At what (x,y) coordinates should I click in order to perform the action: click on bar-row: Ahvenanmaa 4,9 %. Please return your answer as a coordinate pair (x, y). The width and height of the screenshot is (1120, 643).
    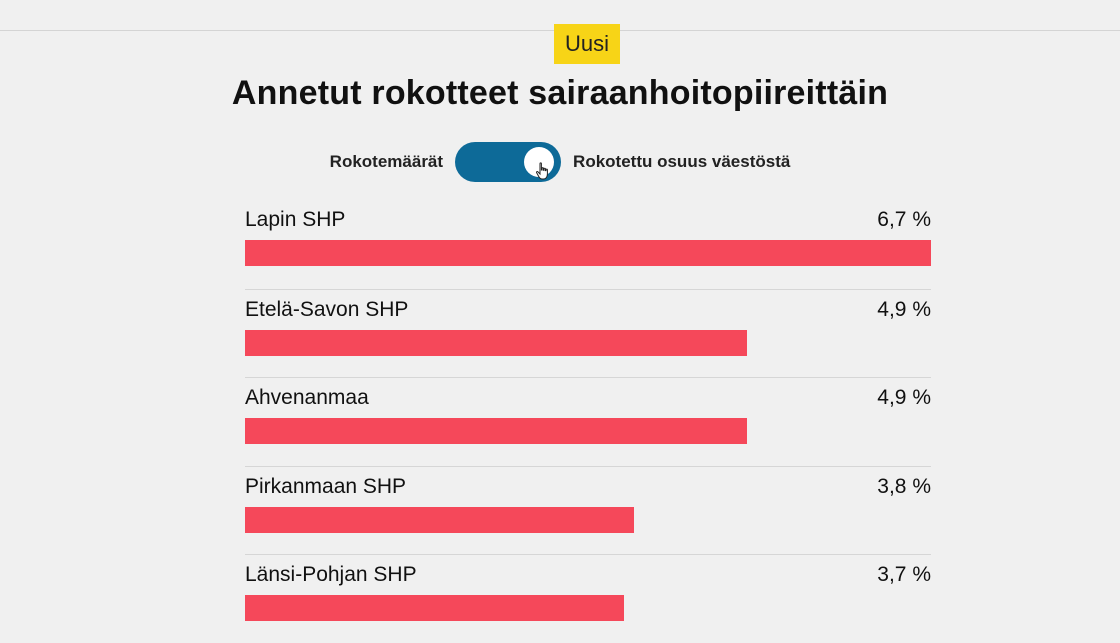
    Looking at the image, I should click on (588, 421).